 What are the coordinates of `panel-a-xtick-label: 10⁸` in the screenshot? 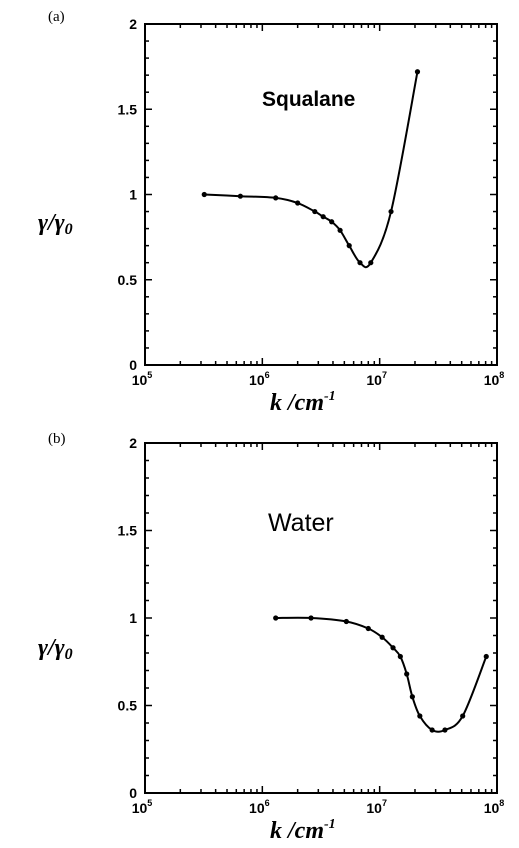 It's located at (494, 379).